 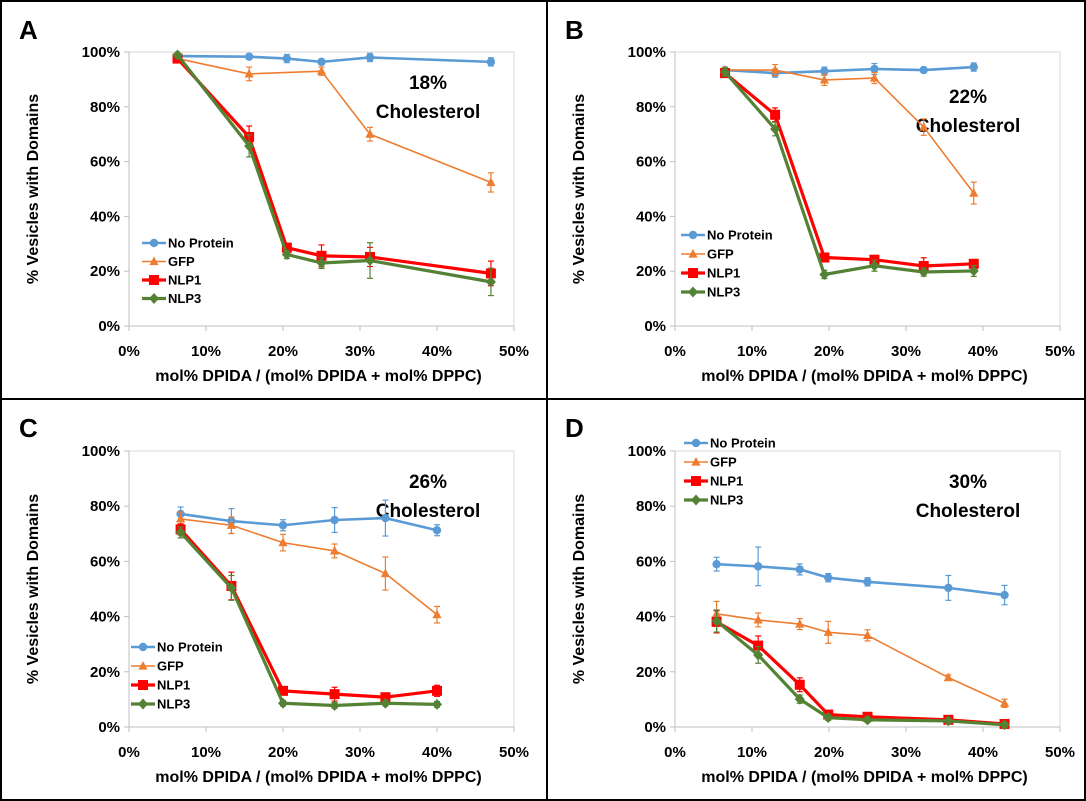 What do you see at coordinates (428, 482) in the screenshot?
I see `annotation-line-1: 26%` at bounding box center [428, 482].